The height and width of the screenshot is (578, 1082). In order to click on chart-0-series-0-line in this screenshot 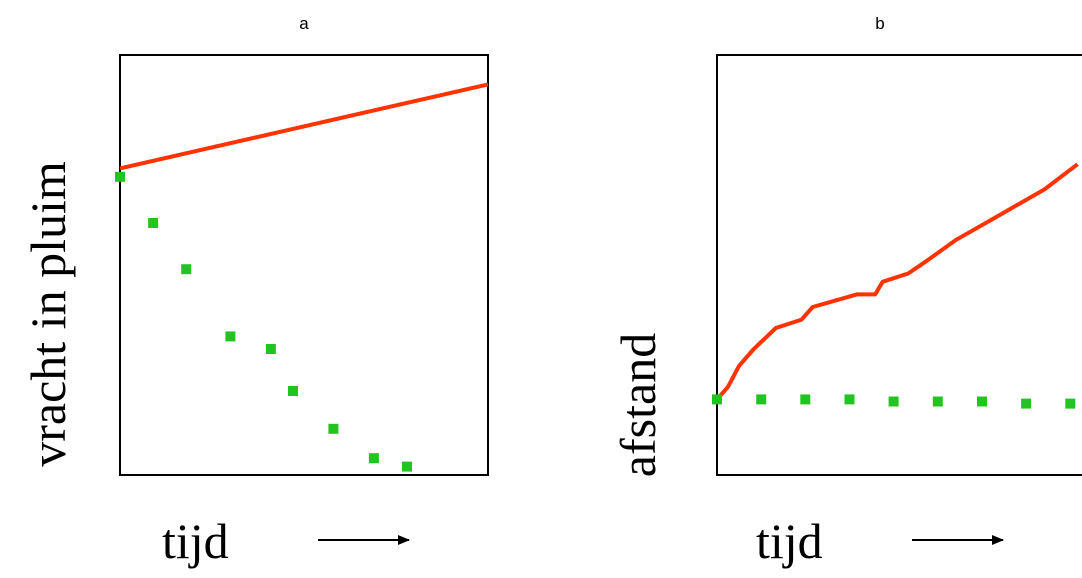, I will do `click(304, 126)`.